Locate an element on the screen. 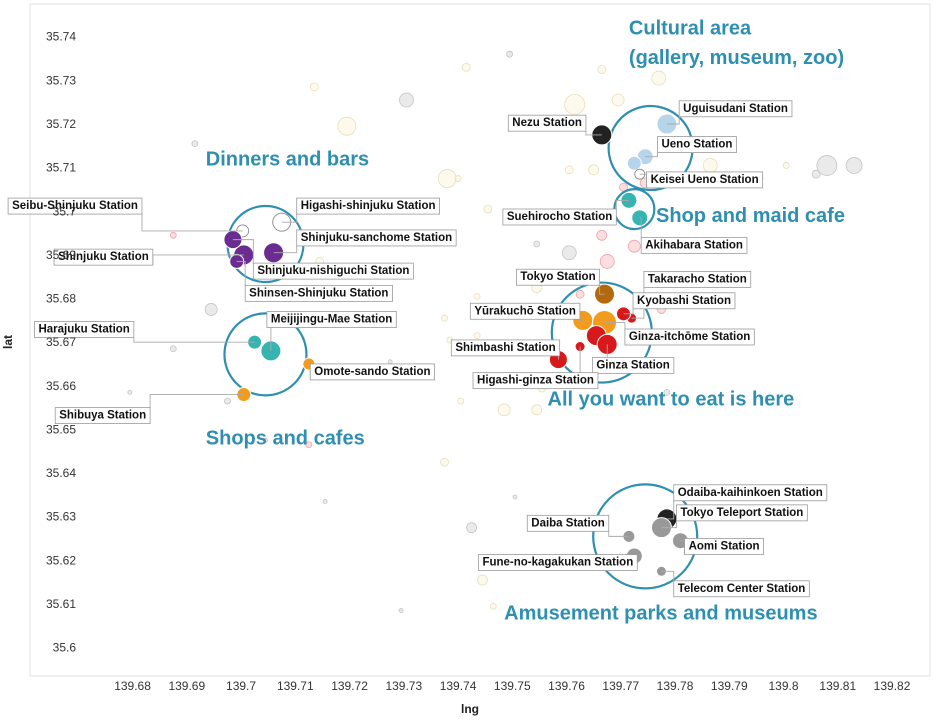 This screenshot has height=724, width=936. station-point is located at coordinates (634, 163).